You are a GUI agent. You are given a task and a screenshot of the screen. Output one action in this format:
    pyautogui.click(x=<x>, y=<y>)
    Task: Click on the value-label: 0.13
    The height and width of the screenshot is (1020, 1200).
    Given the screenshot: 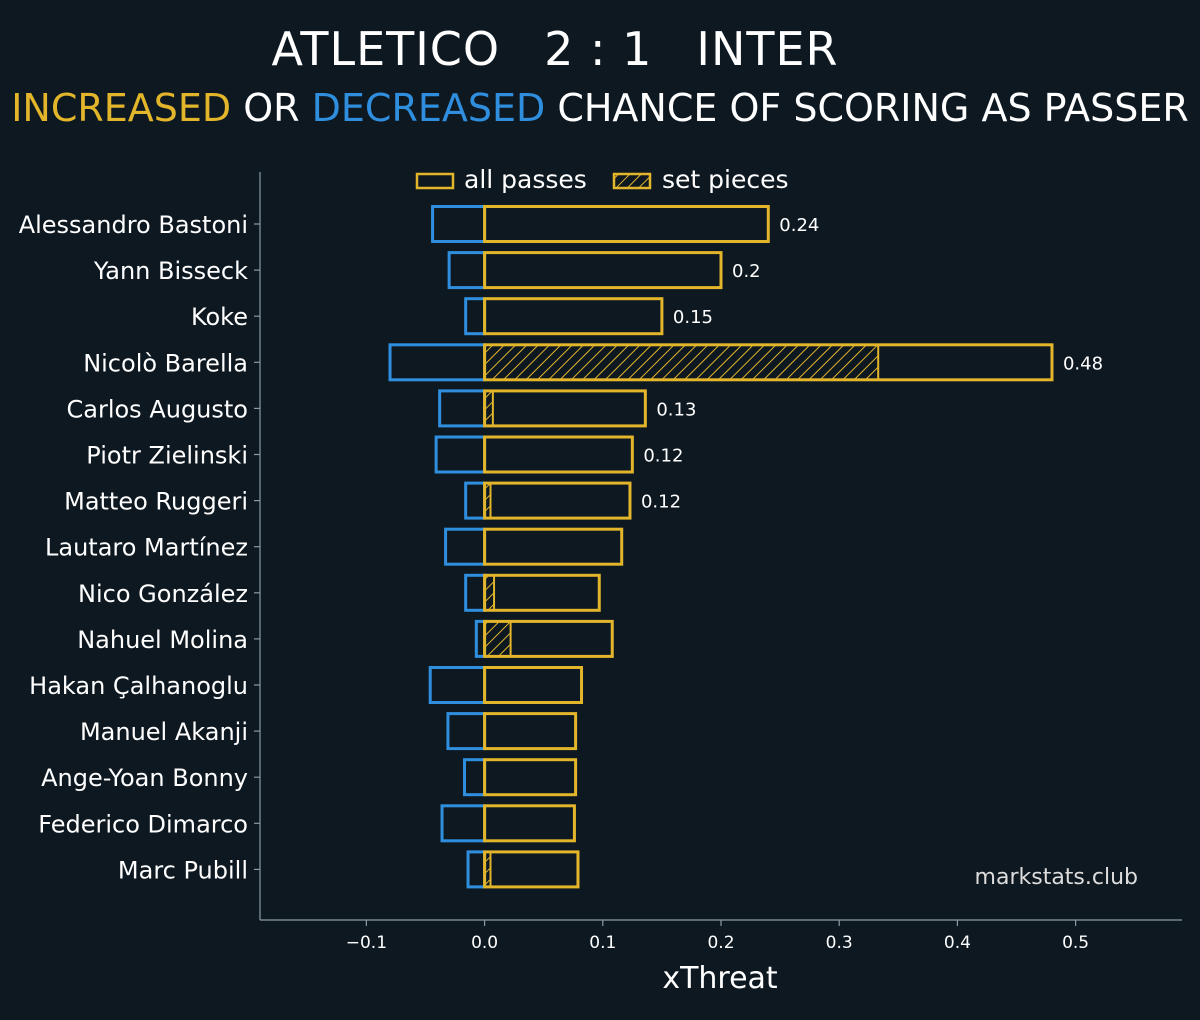 What is the action you would take?
    pyautogui.click(x=676, y=409)
    